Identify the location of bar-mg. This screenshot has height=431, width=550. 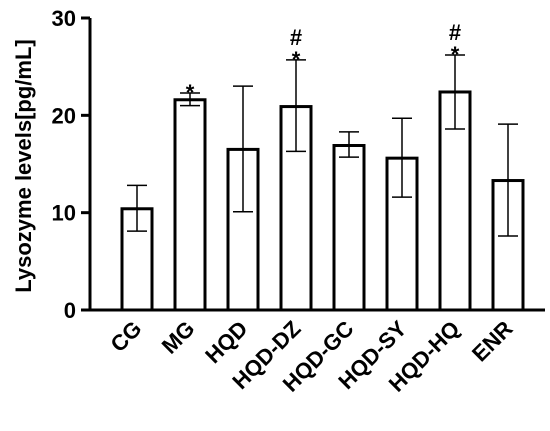
(190, 205).